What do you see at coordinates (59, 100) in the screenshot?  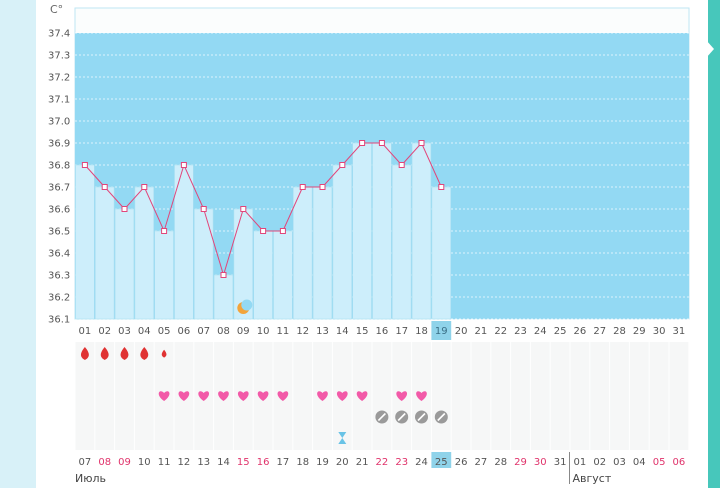 I see `y-tick-label: 37.1` at bounding box center [59, 100].